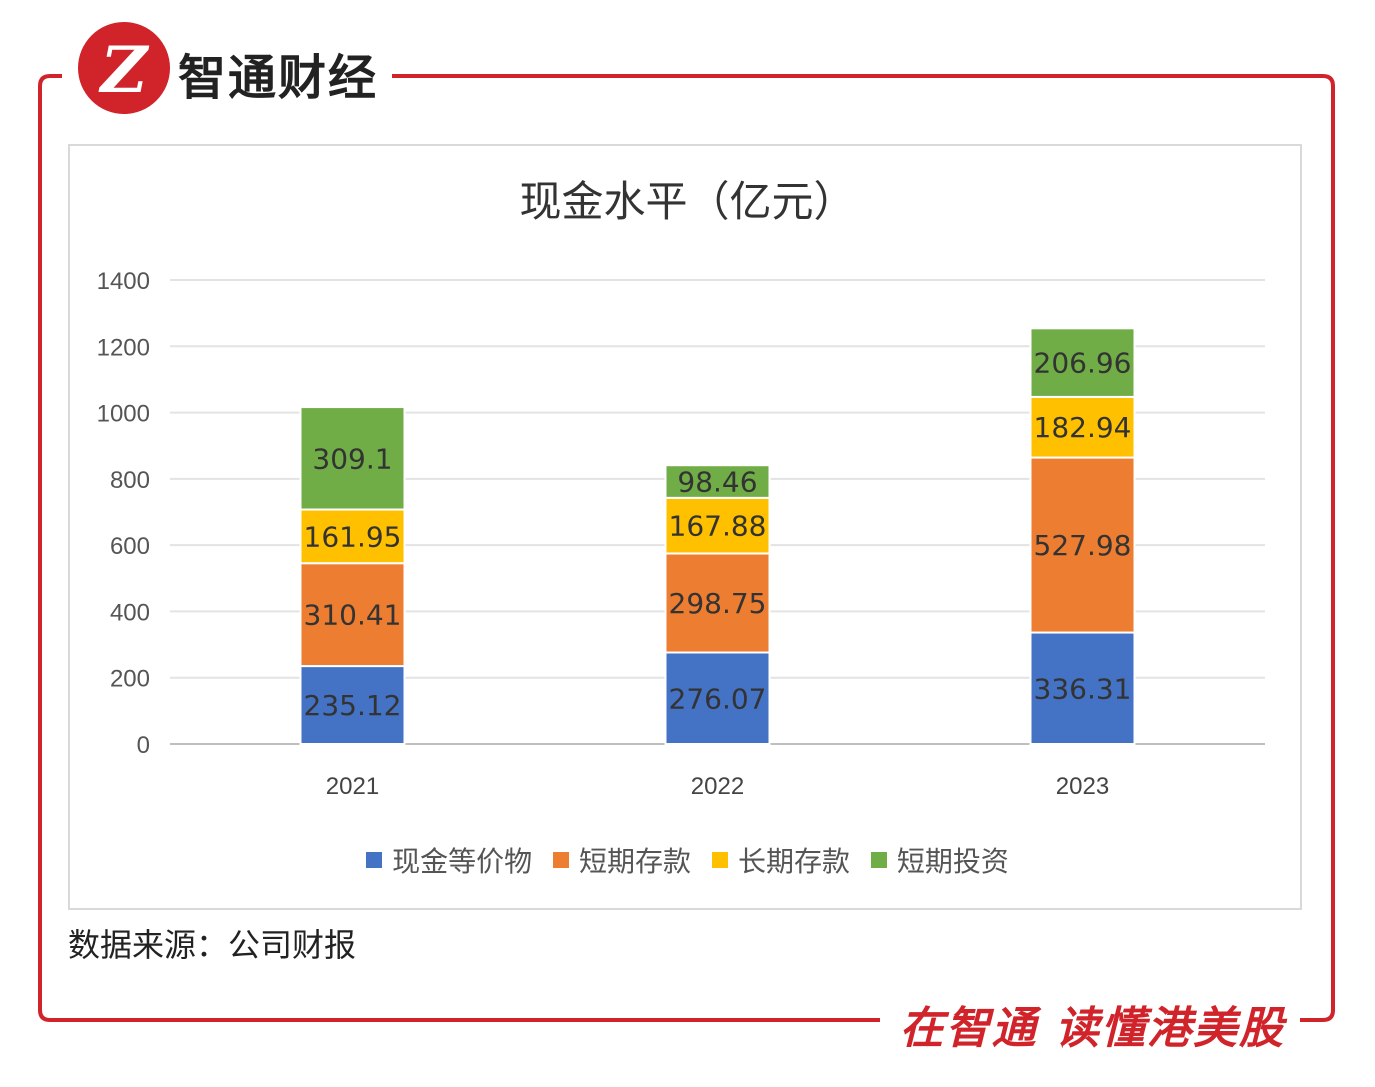  I want to click on legend-label: 短期投资, so click(952, 861).